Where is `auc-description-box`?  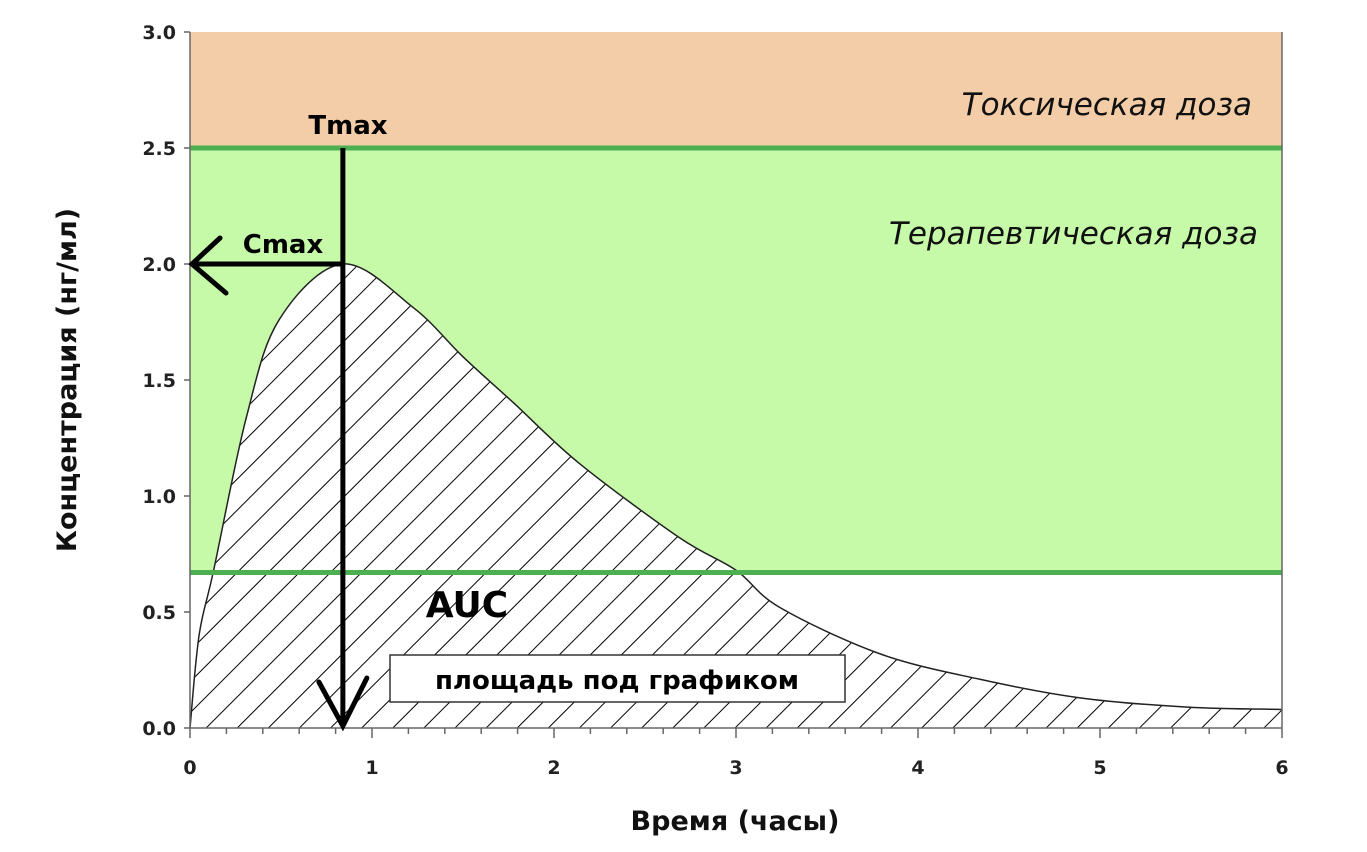
auc-description-box is located at coordinates (617, 678).